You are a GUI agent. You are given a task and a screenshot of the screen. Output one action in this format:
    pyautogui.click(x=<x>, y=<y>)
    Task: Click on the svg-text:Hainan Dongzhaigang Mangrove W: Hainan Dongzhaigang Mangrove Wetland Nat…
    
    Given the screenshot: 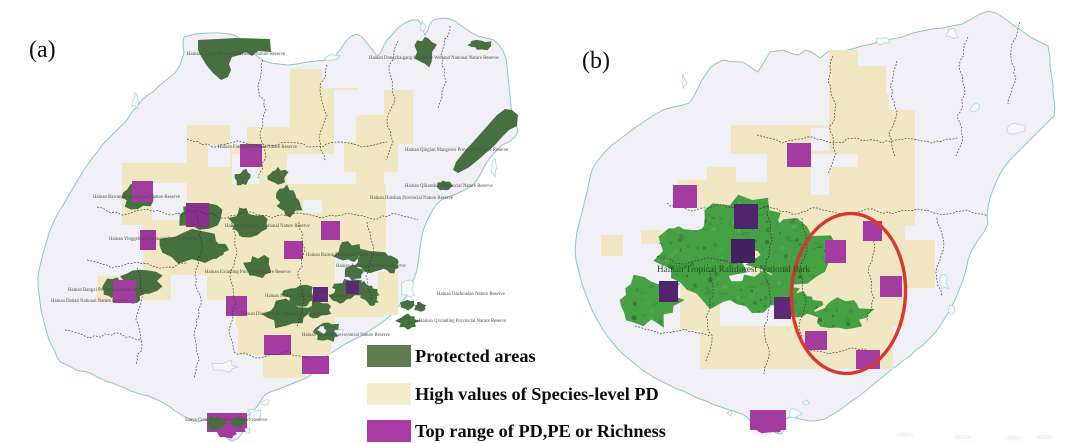 What is the action you would take?
    pyautogui.click(x=434, y=58)
    